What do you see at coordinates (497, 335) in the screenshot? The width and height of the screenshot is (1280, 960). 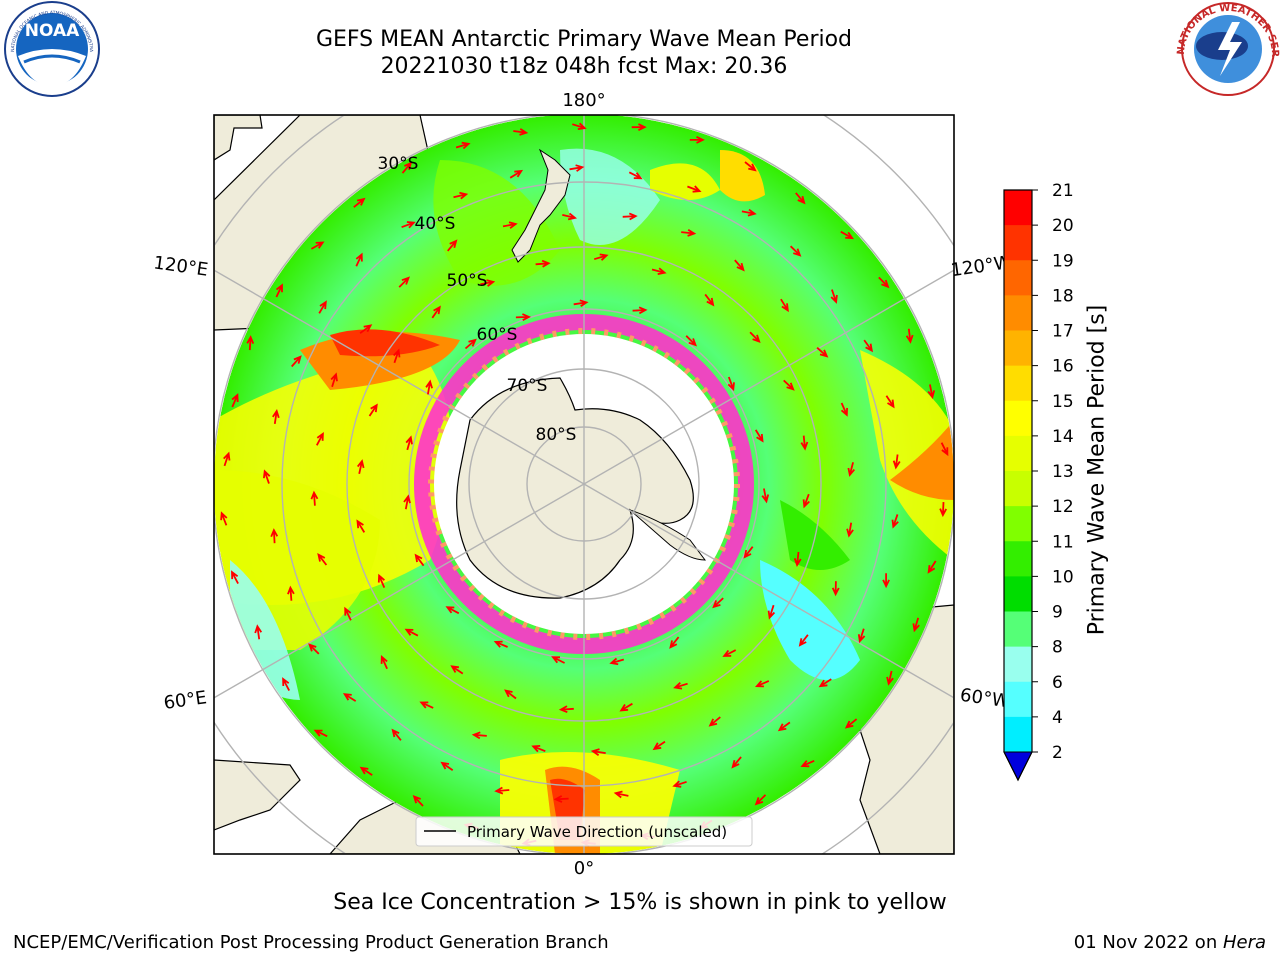 I see `lat-label-60s: 60°S` at bounding box center [497, 335].